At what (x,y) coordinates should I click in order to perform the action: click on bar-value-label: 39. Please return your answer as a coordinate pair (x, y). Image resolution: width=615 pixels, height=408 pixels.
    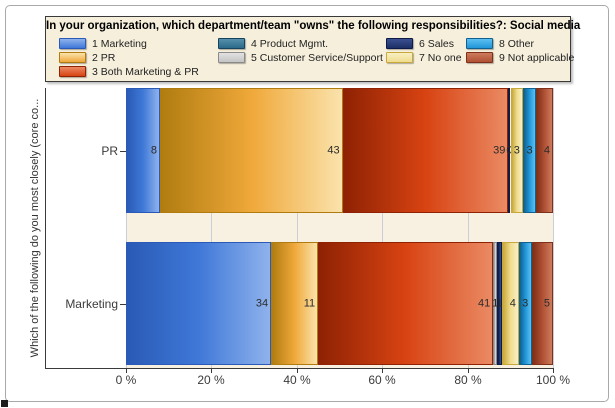
    Looking at the image, I should click on (499, 150).